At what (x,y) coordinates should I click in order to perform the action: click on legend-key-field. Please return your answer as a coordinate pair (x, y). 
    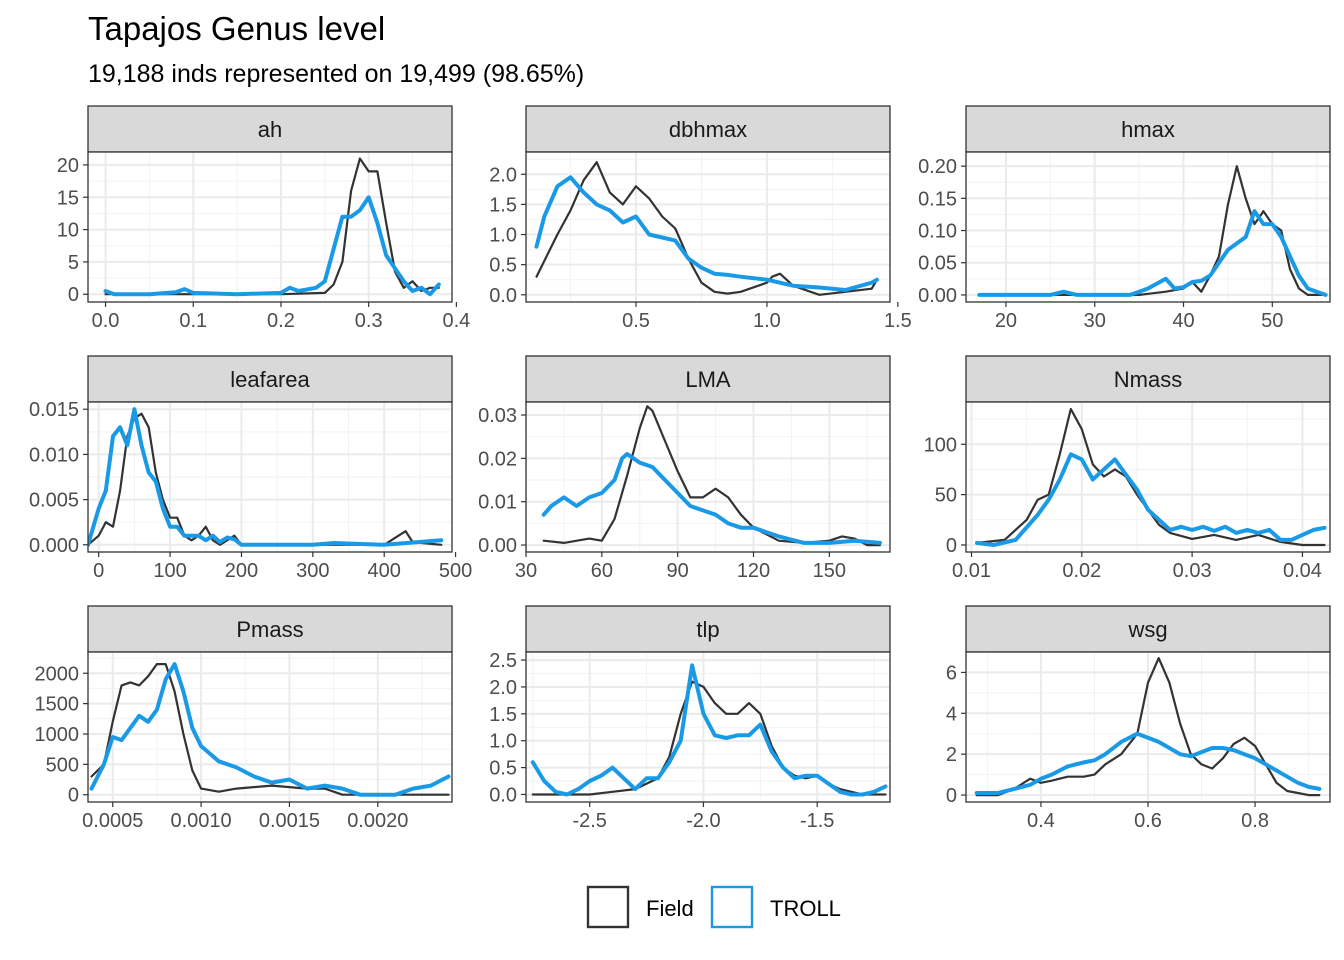
    Looking at the image, I should click on (608, 907).